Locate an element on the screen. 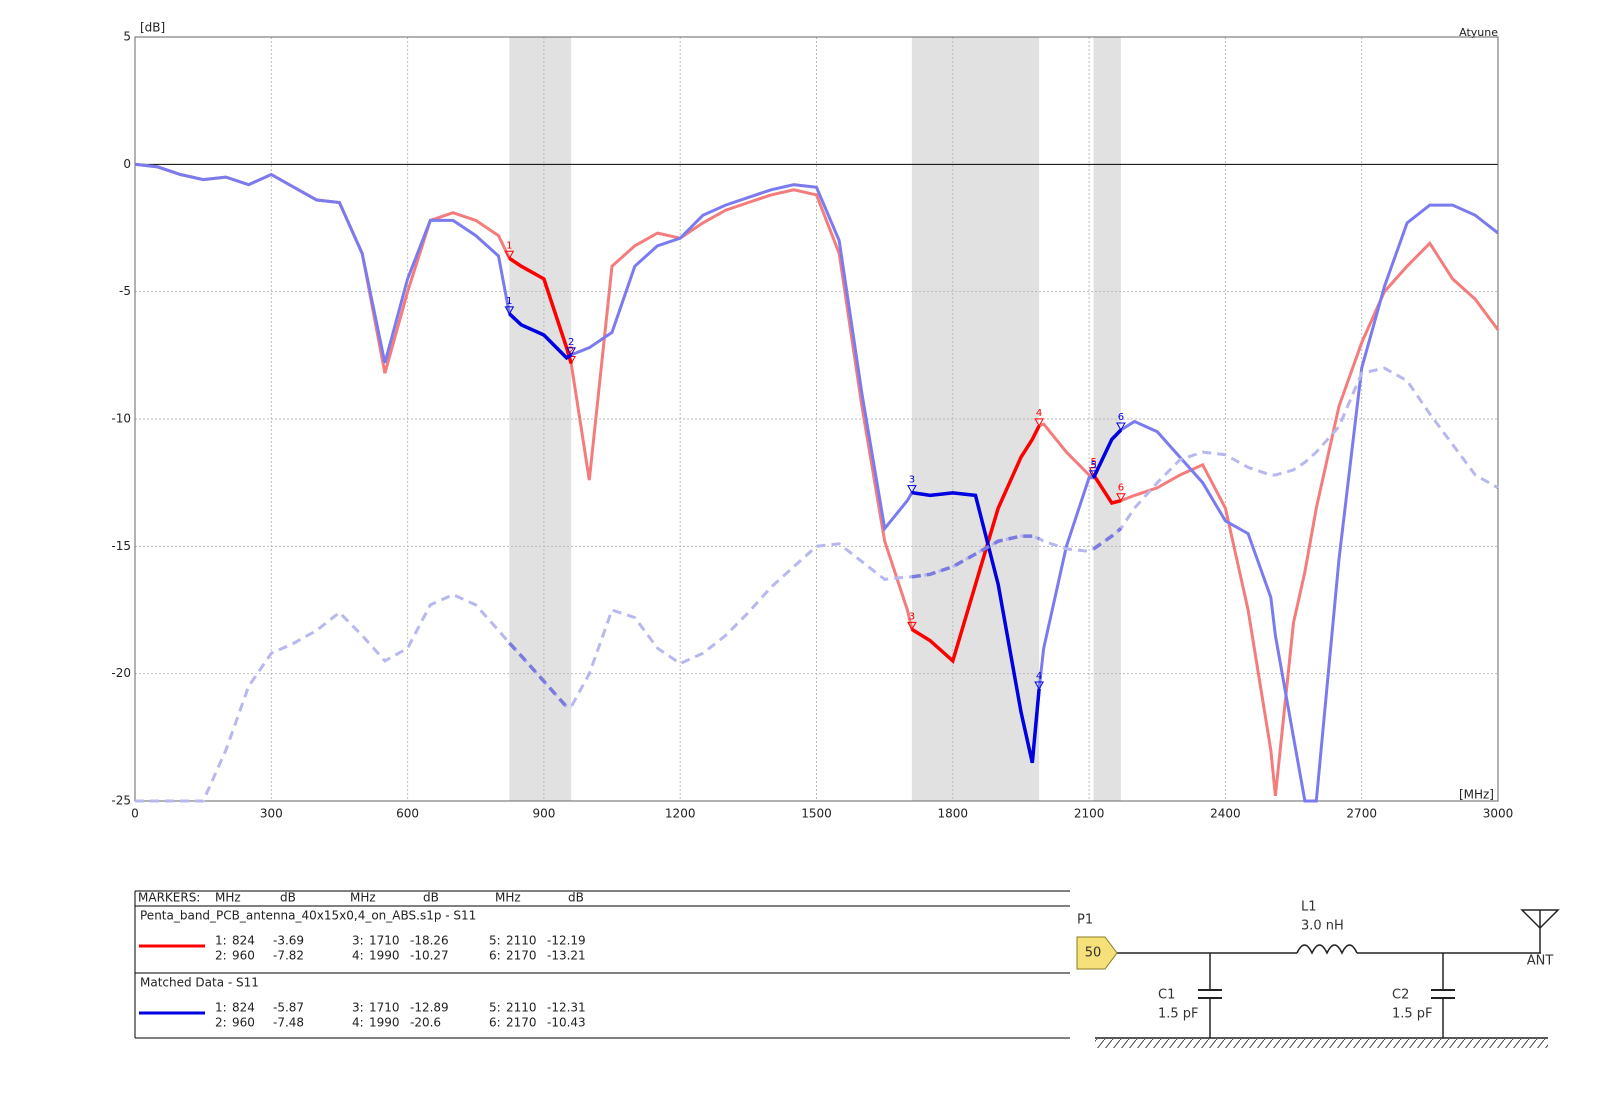 The height and width of the screenshot is (1101, 1600). x-tick-label: 2700 is located at coordinates (1361, 814).